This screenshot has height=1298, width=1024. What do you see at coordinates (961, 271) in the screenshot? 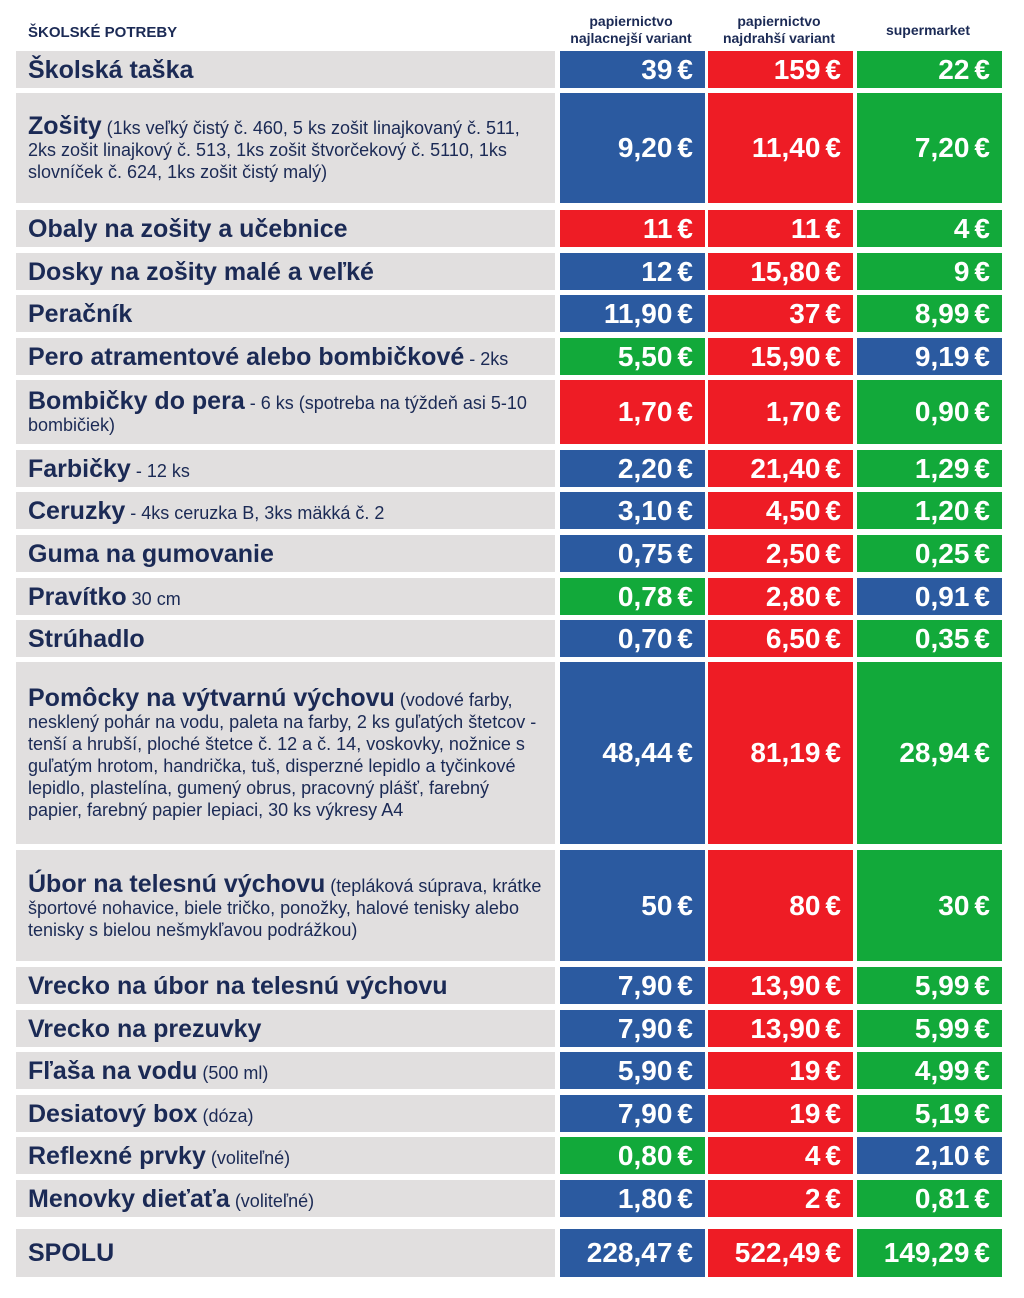
I see `price-value: 9` at bounding box center [961, 271].